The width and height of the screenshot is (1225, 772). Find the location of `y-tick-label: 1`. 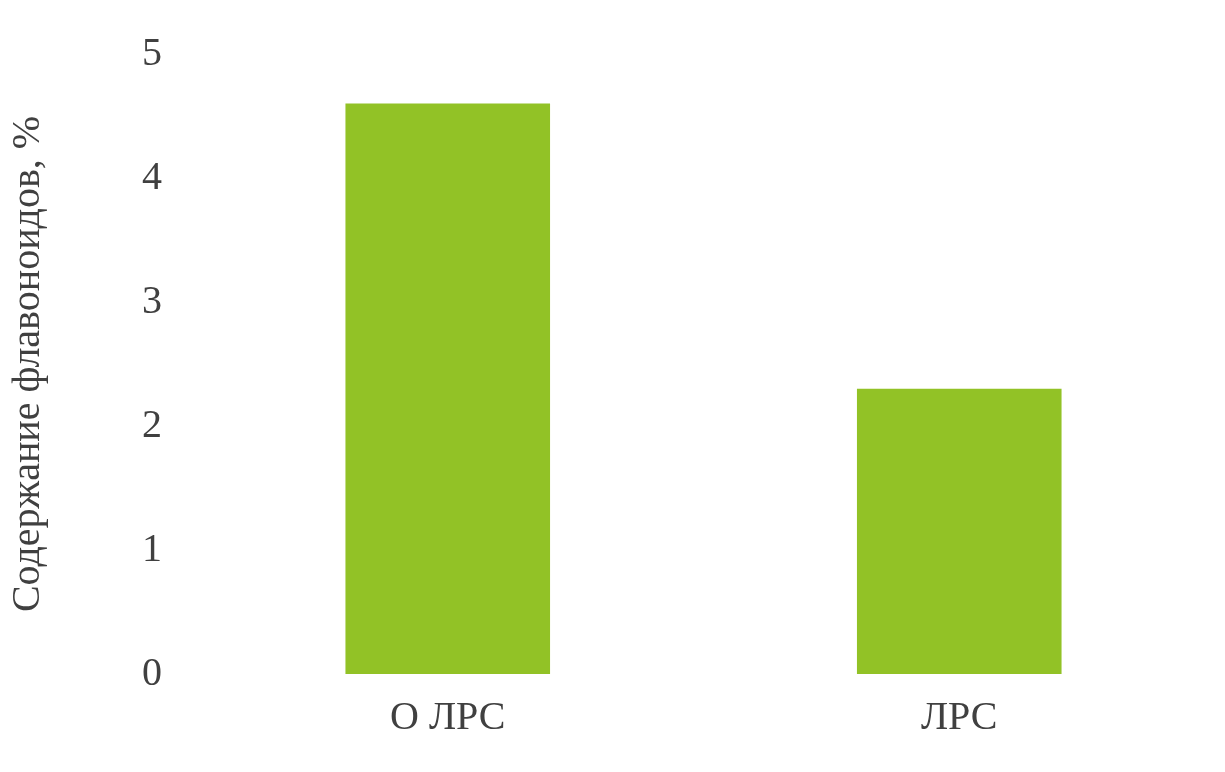

y-tick-label: 1 is located at coordinates (152, 547).